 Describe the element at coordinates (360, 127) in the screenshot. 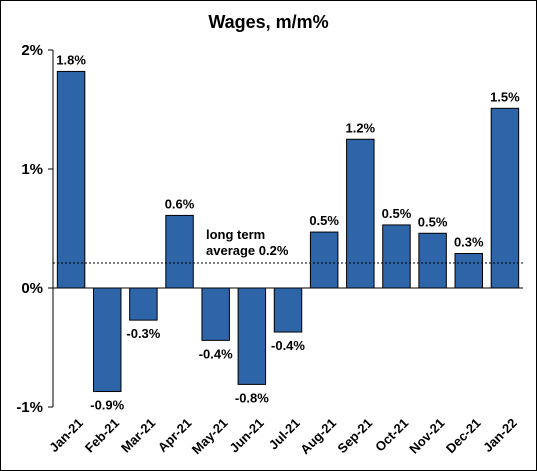

I see `data-label: 1.2%` at that location.